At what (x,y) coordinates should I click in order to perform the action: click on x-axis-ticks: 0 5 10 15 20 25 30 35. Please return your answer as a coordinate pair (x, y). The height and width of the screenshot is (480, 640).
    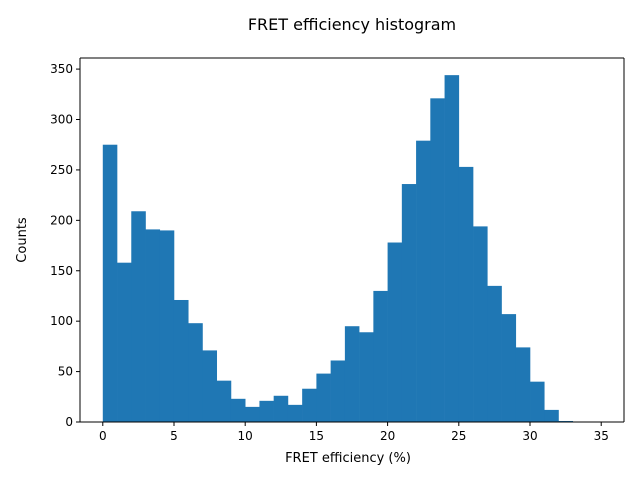
    Looking at the image, I should click on (354, 432).